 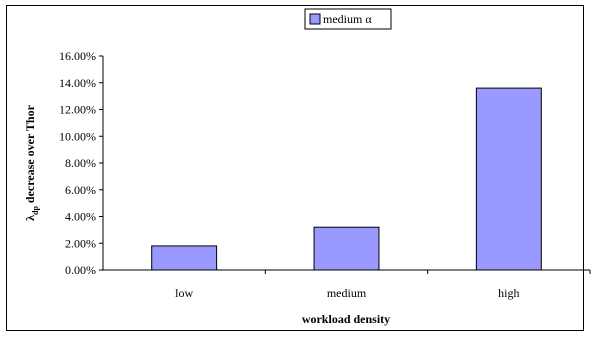 I want to click on legend-box, so click(x=348, y=19).